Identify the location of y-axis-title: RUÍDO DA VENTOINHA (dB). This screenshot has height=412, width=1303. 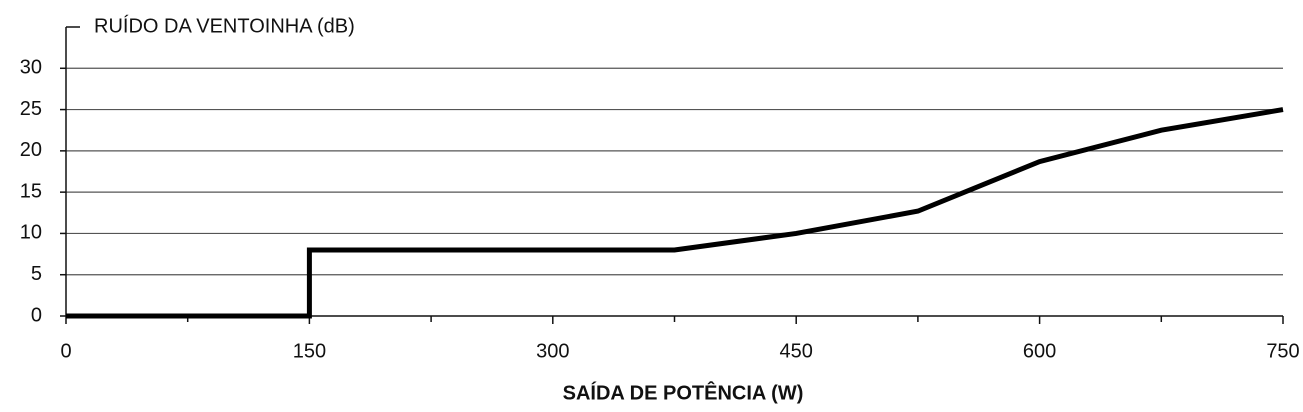
(224, 25).